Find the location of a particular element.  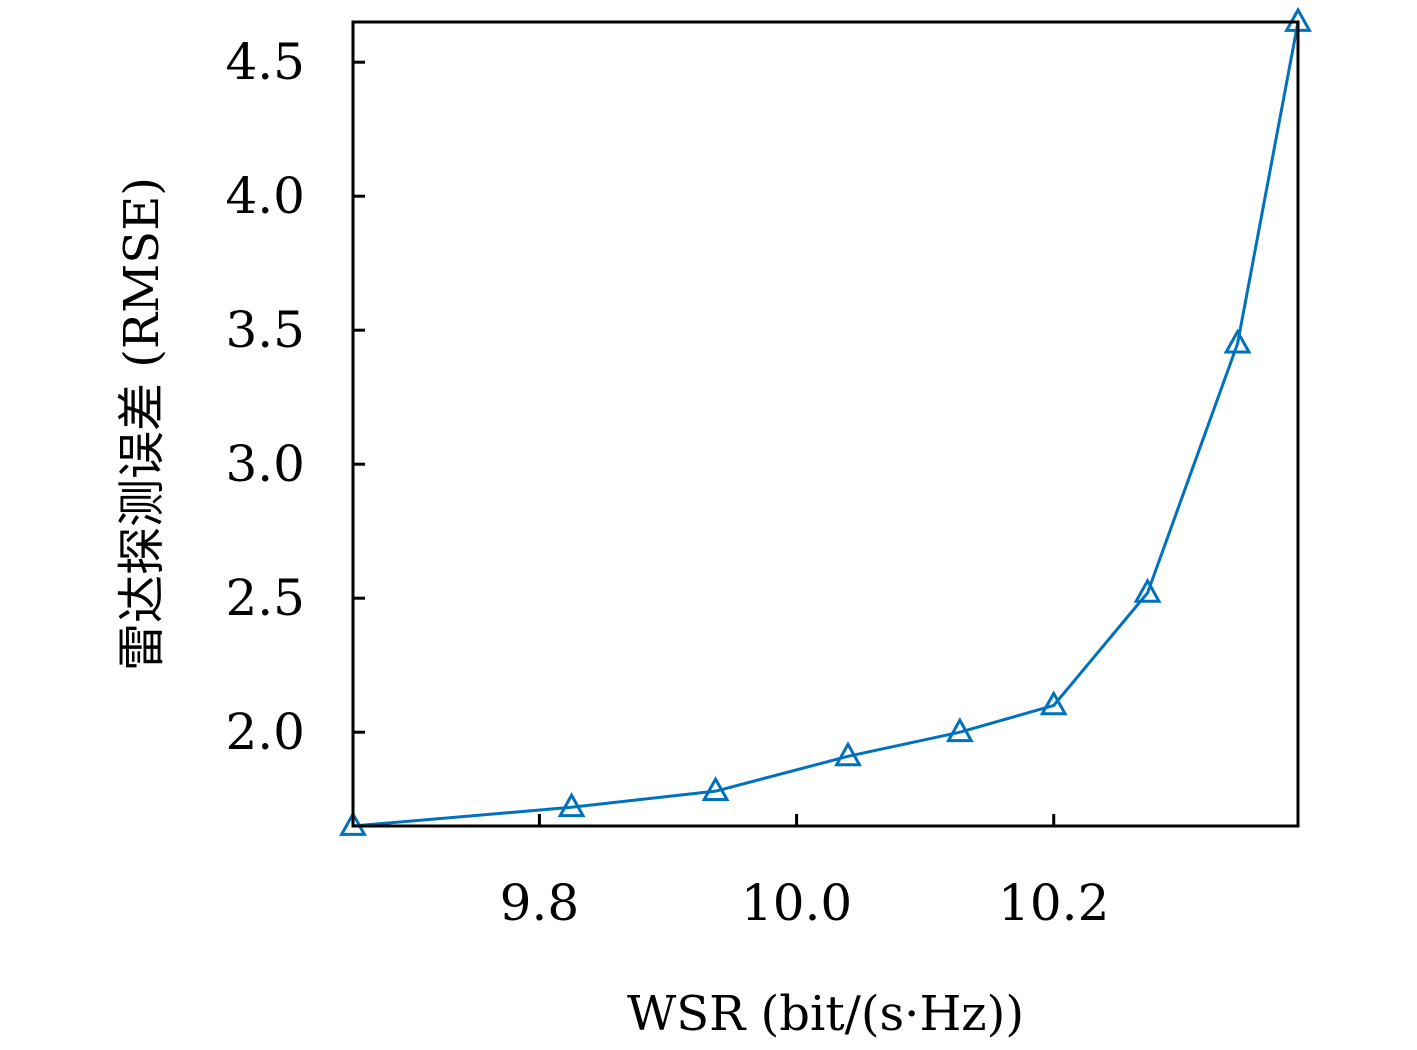

y-tick-label: 2.5 is located at coordinates (265, 598).